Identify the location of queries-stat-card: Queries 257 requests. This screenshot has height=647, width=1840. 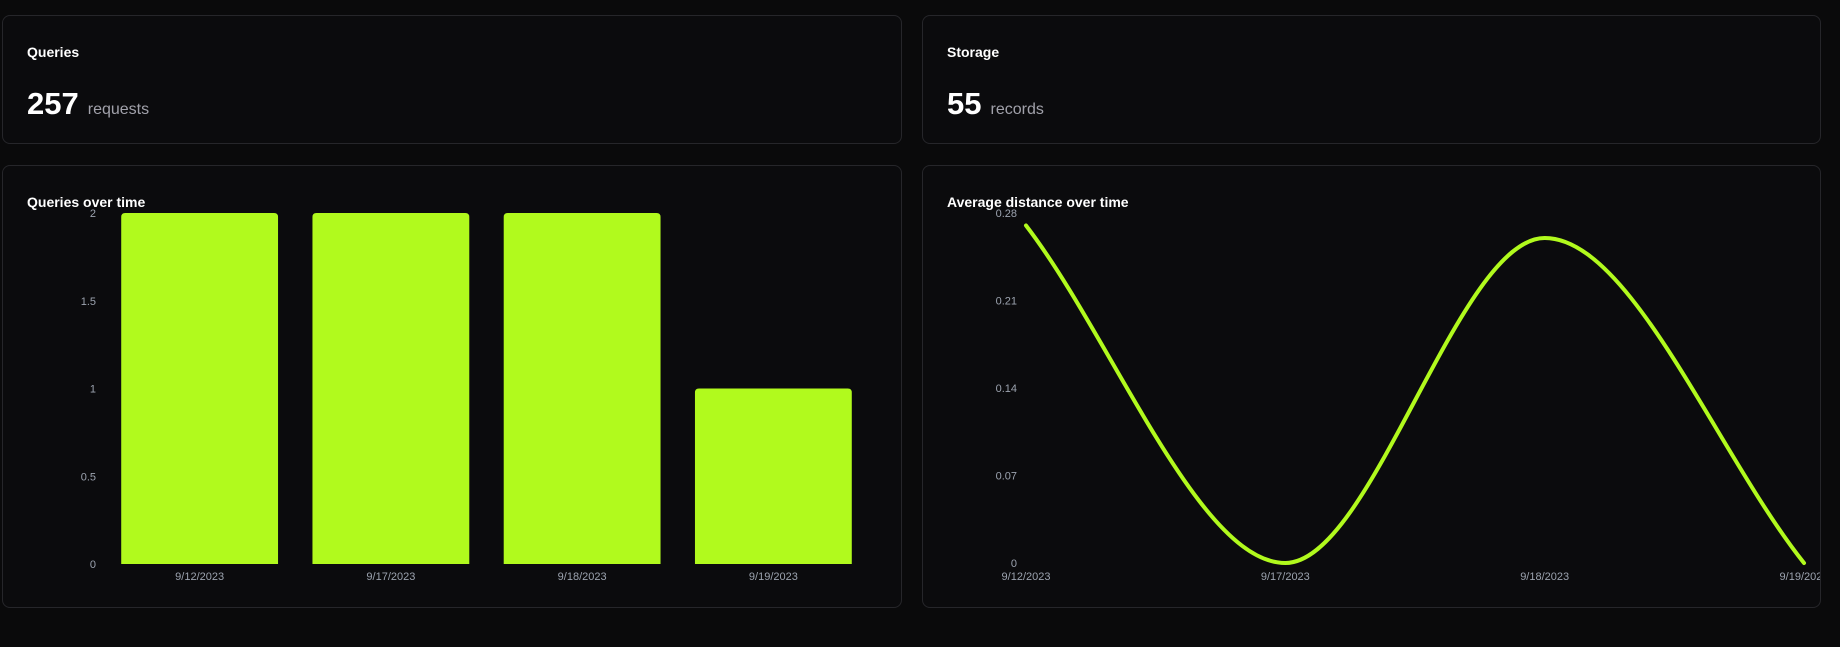
(452, 79).